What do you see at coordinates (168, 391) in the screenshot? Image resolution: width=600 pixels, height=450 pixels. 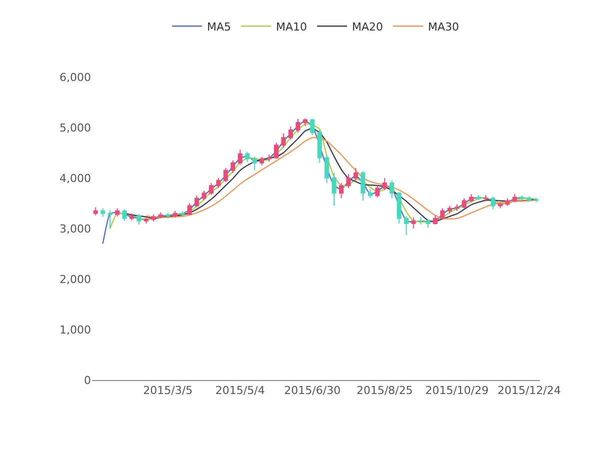 I see `x-tick-label: 2015/3/5` at bounding box center [168, 391].